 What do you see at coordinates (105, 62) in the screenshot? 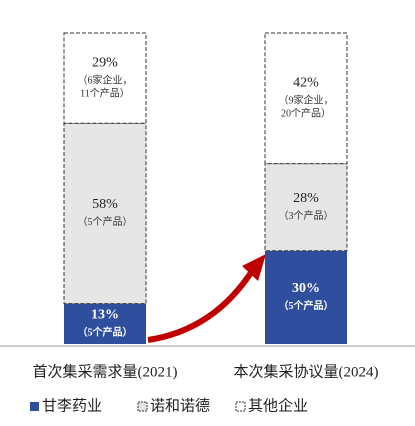
I see `value-label: 29%` at bounding box center [105, 62].